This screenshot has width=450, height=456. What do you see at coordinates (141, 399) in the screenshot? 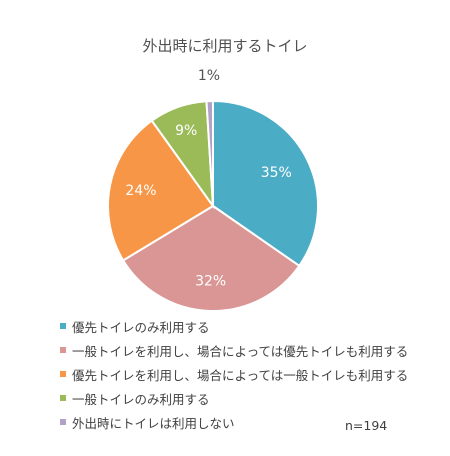
I see `legend-label: 一般トイレのみ利用する` at bounding box center [141, 399].